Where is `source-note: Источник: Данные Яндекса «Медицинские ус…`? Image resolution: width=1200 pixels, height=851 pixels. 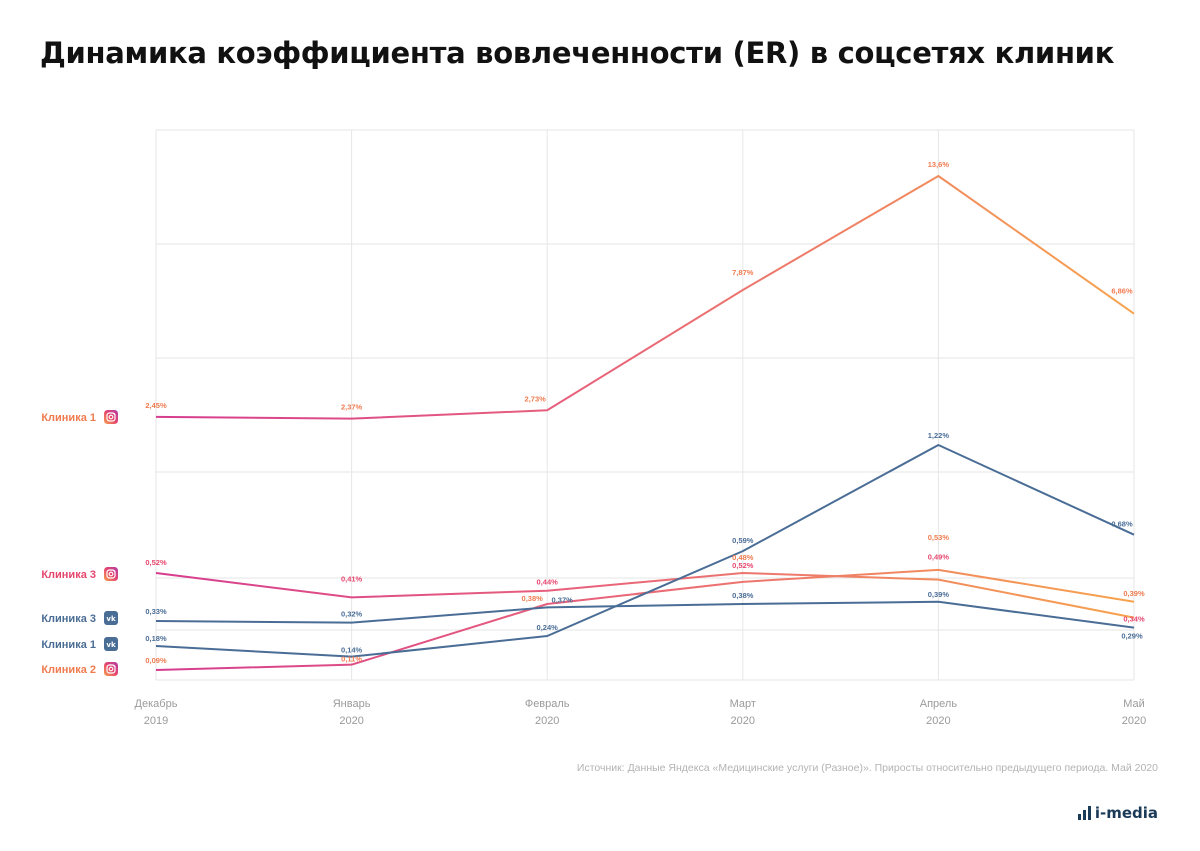 source-note: Источник: Данные Яндекса «Медицинские ус… is located at coordinates (867, 768).